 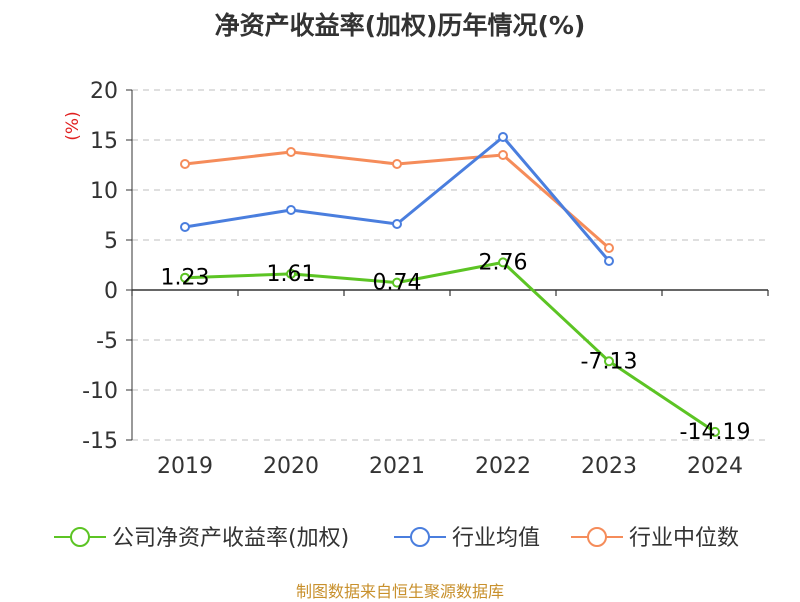 I want to click on data-label: 1.23, so click(x=185, y=278).